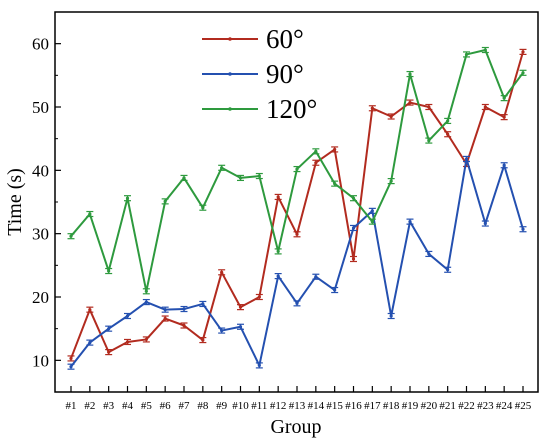 This screenshot has width=550, height=441. I want to click on x-tick-label: #10, so click(240, 406).